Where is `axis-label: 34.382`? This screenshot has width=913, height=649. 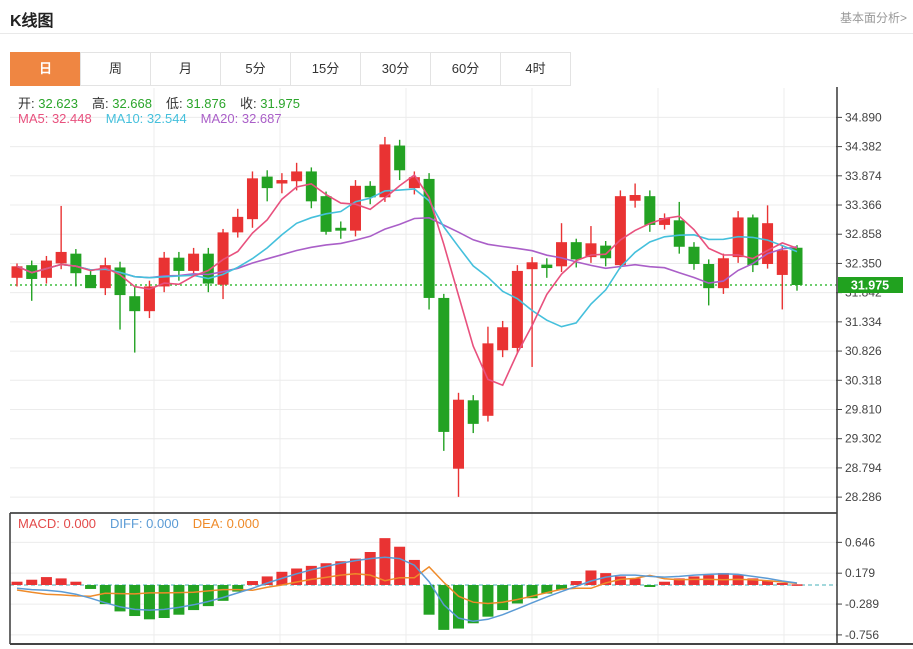 axis-label: 34.382 is located at coordinates (863, 147).